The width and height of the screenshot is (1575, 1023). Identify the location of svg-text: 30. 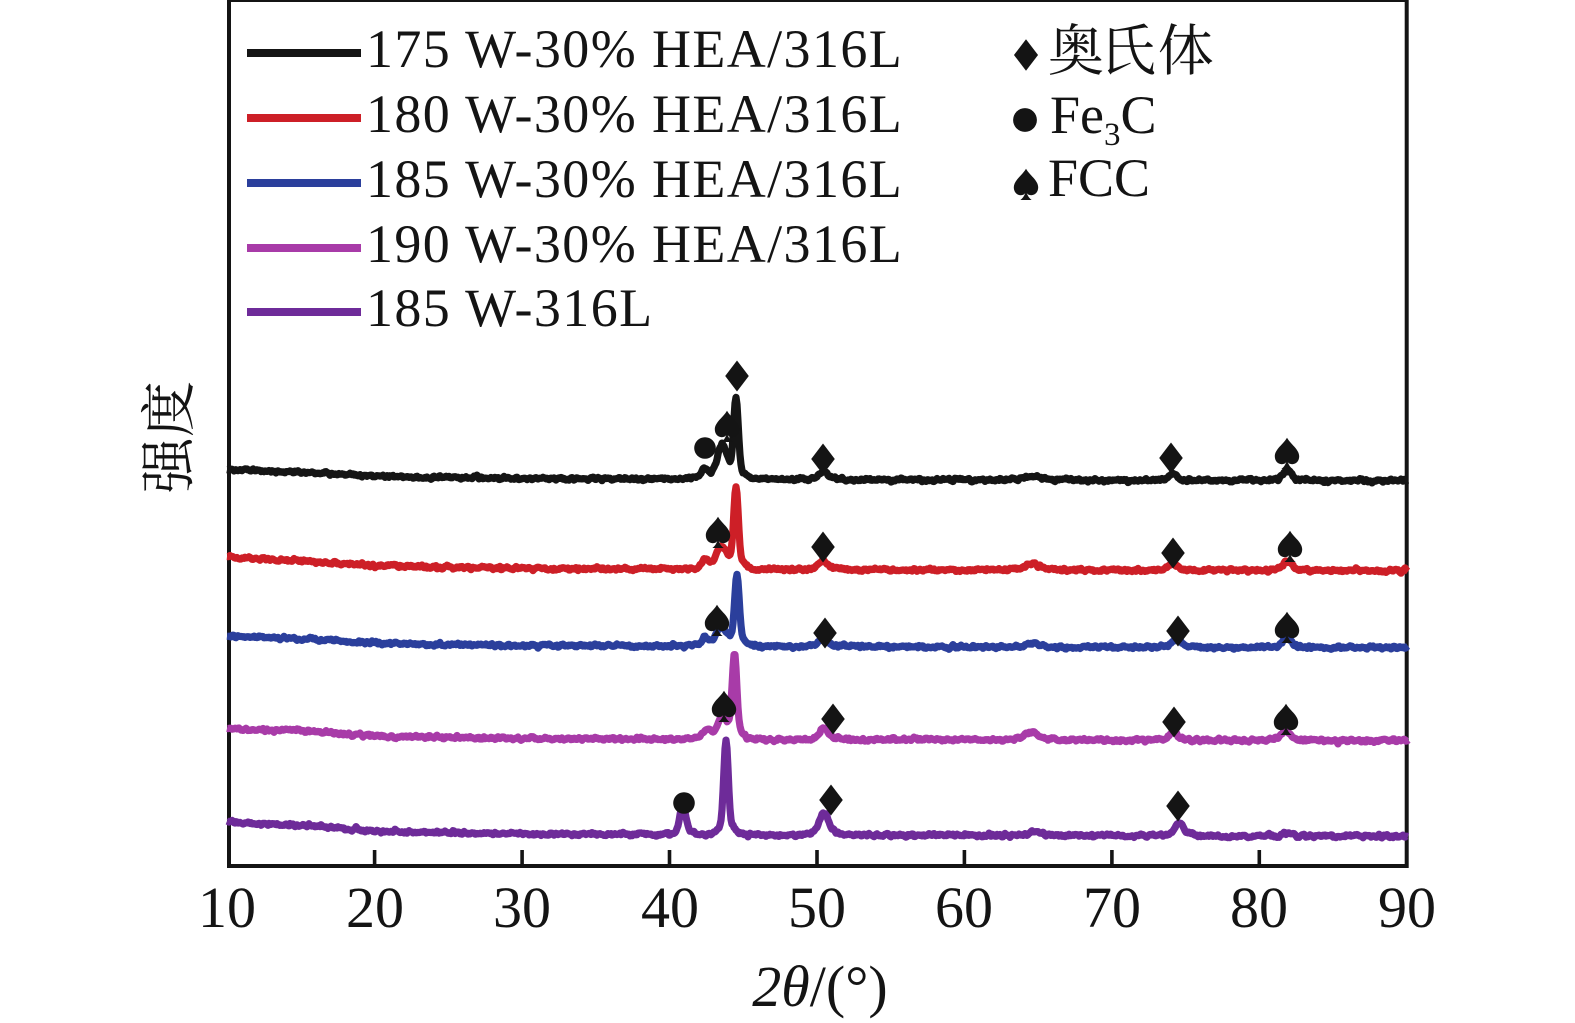
(522, 907).